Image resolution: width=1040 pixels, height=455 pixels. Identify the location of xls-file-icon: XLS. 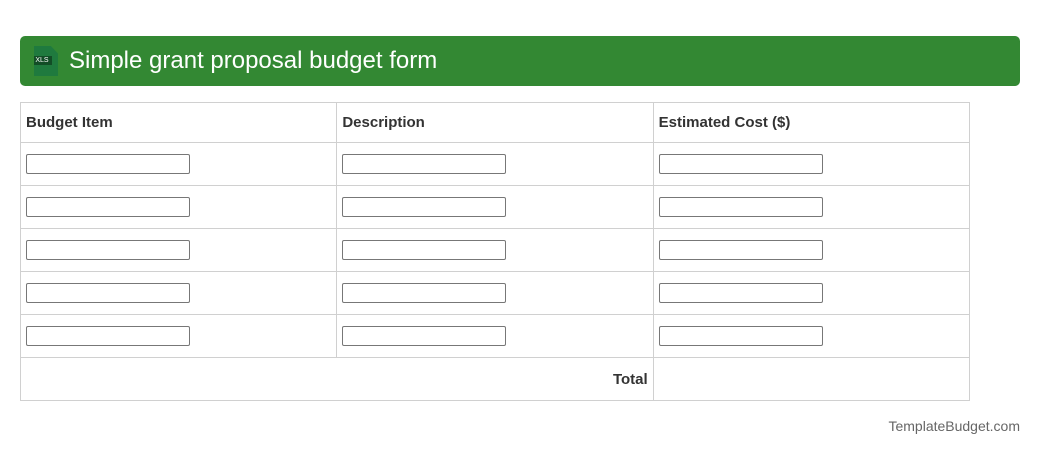
(46, 61).